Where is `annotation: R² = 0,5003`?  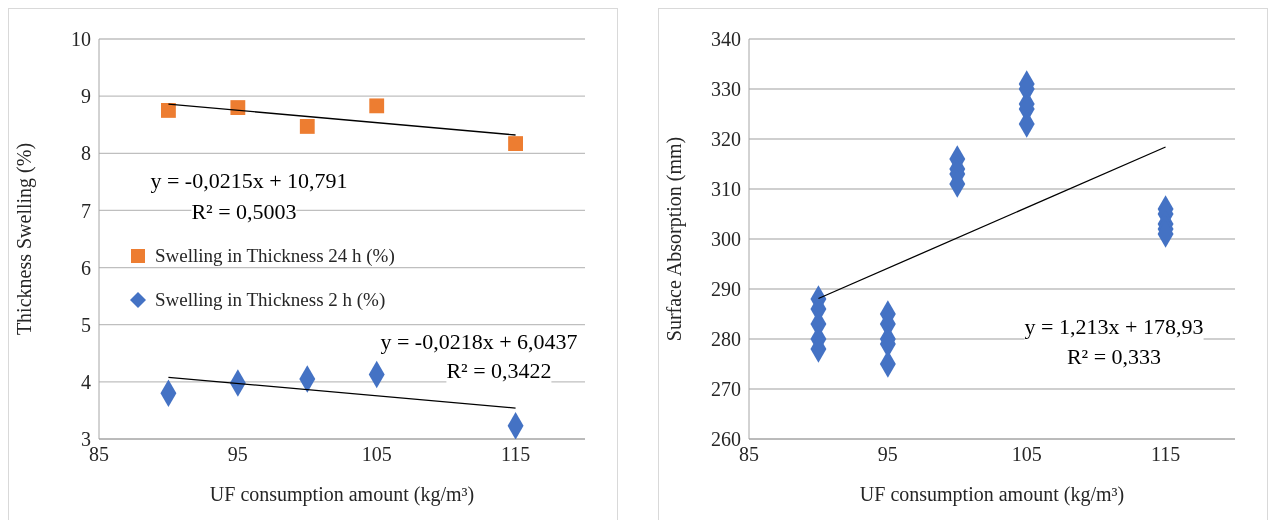 annotation: R² = 0,5003 is located at coordinates (244, 212).